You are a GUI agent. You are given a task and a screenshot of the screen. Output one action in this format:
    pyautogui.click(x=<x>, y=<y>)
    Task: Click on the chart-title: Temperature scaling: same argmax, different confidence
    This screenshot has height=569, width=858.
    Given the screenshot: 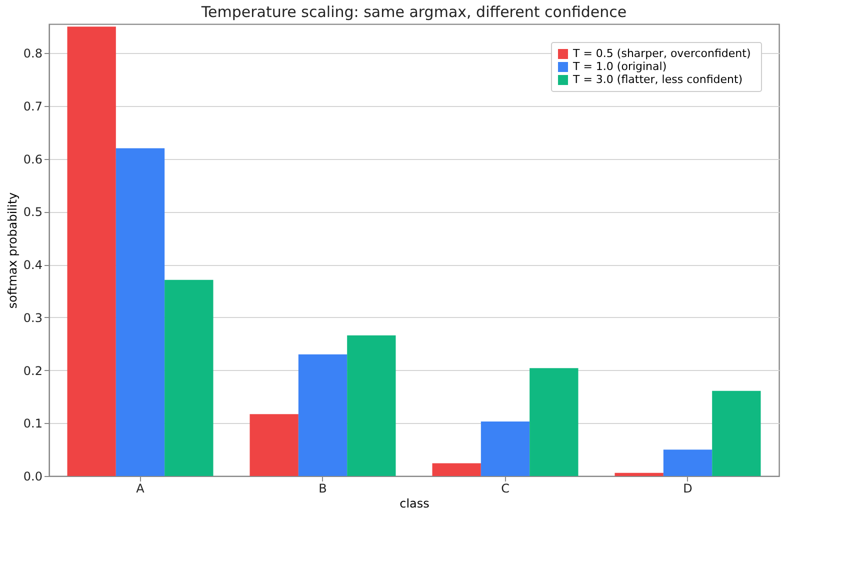 What is the action you would take?
    pyautogui.click(x=413, y=12)
    